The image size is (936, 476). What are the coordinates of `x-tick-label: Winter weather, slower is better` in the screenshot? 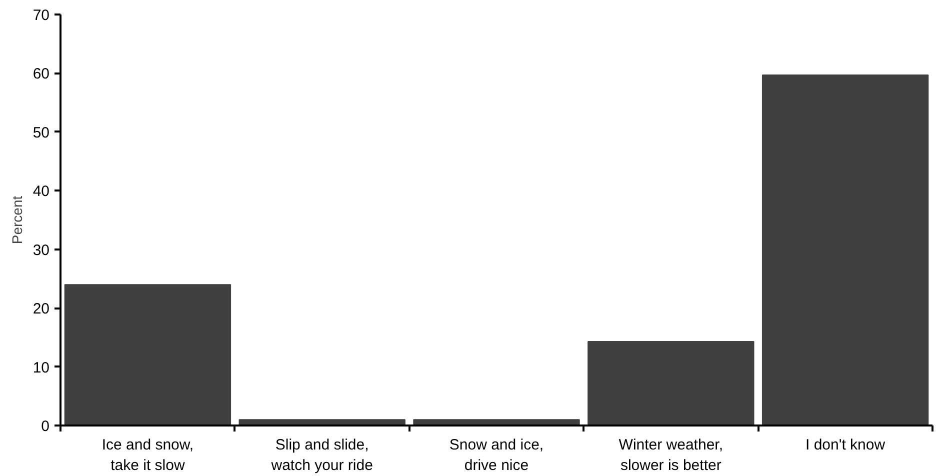 It's located at (671, 455).